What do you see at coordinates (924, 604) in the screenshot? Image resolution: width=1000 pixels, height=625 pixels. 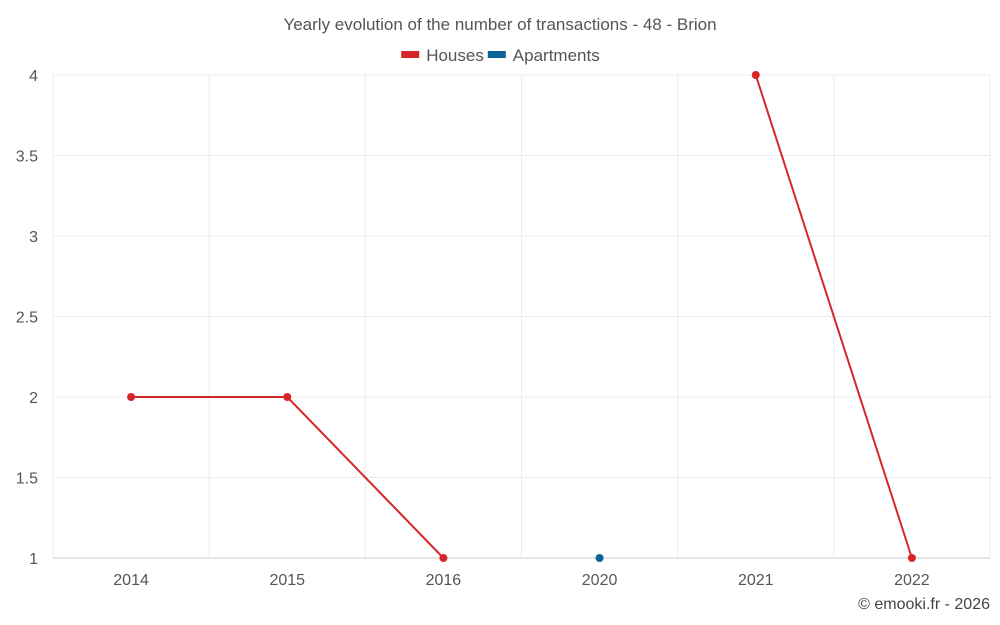 I see `credit-text: © emooki.fr - 2026` at bounding box center [924, 604].